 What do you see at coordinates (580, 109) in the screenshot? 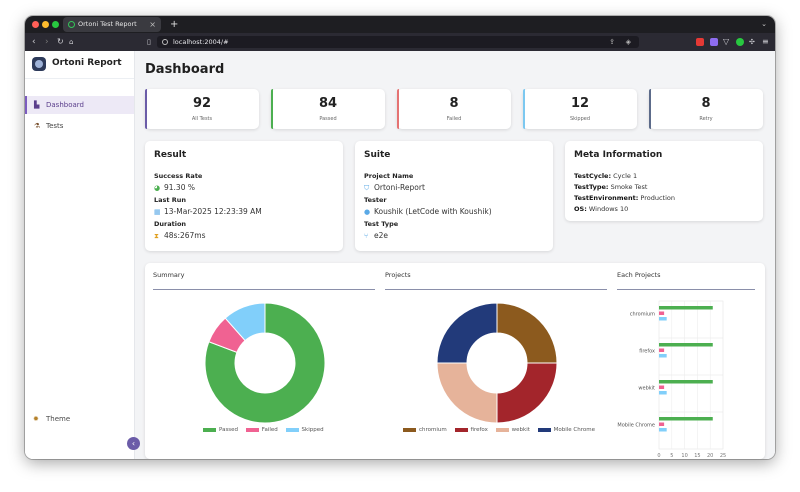
I see `stat-card-skipped: 12 Skipped` at bounding box center [580, 109].